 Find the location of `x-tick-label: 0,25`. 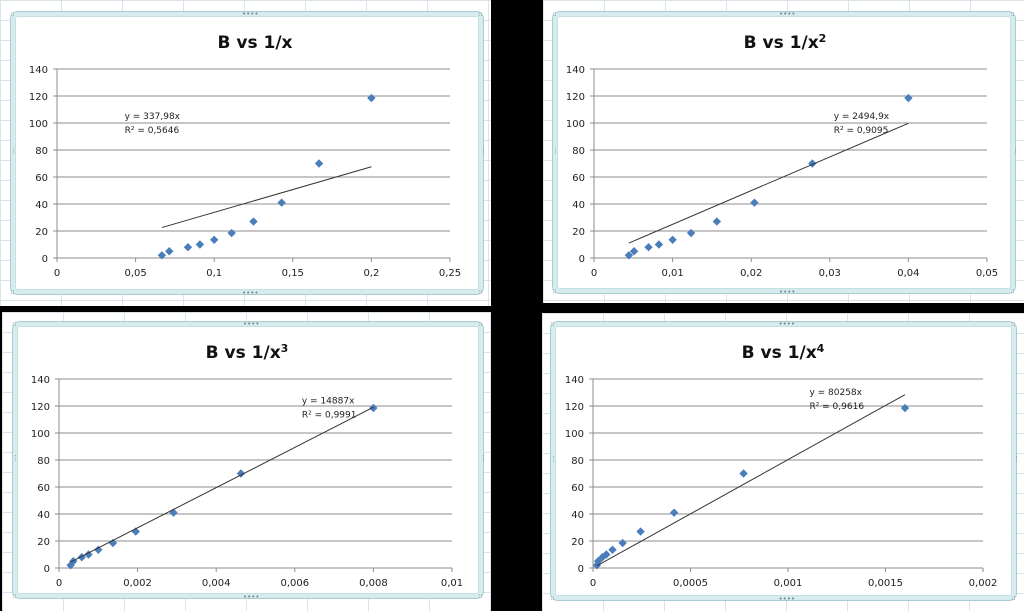

x-tick-label: 0,25 is located at coordinates (450, 273).